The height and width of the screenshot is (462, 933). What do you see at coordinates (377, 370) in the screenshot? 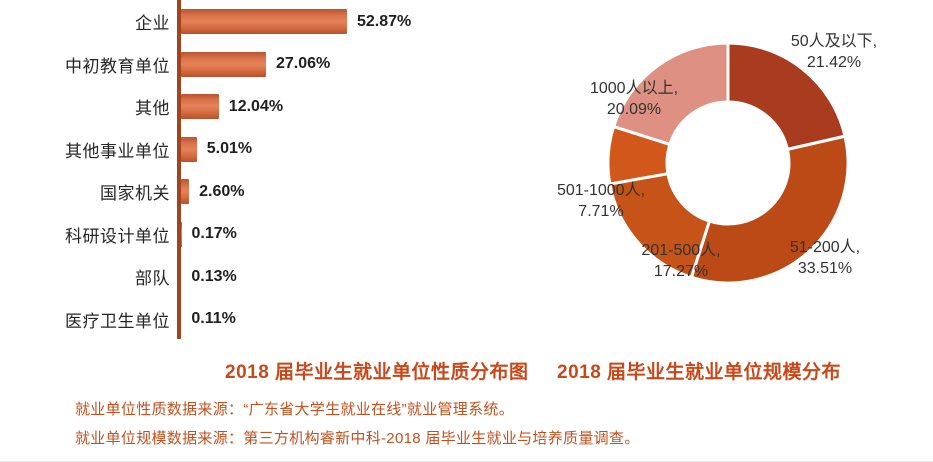
I see `bar-chart-title: 2018 届毕业生就业单位性质分布图` at bounding box center [377, 370].